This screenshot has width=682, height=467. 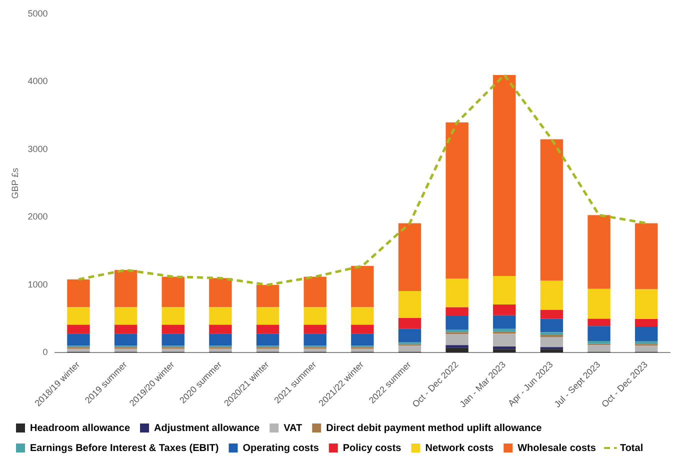 I want to click on y-tick-label: 4000, so click(x=38, y=81).